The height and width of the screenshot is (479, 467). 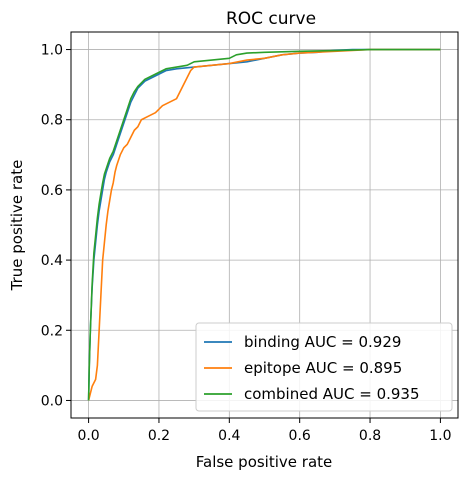 What do you see at coordinates (229, 436) in the screenshot?
I see `x-tick-label: 0.4` at bounding box center [229, 436].